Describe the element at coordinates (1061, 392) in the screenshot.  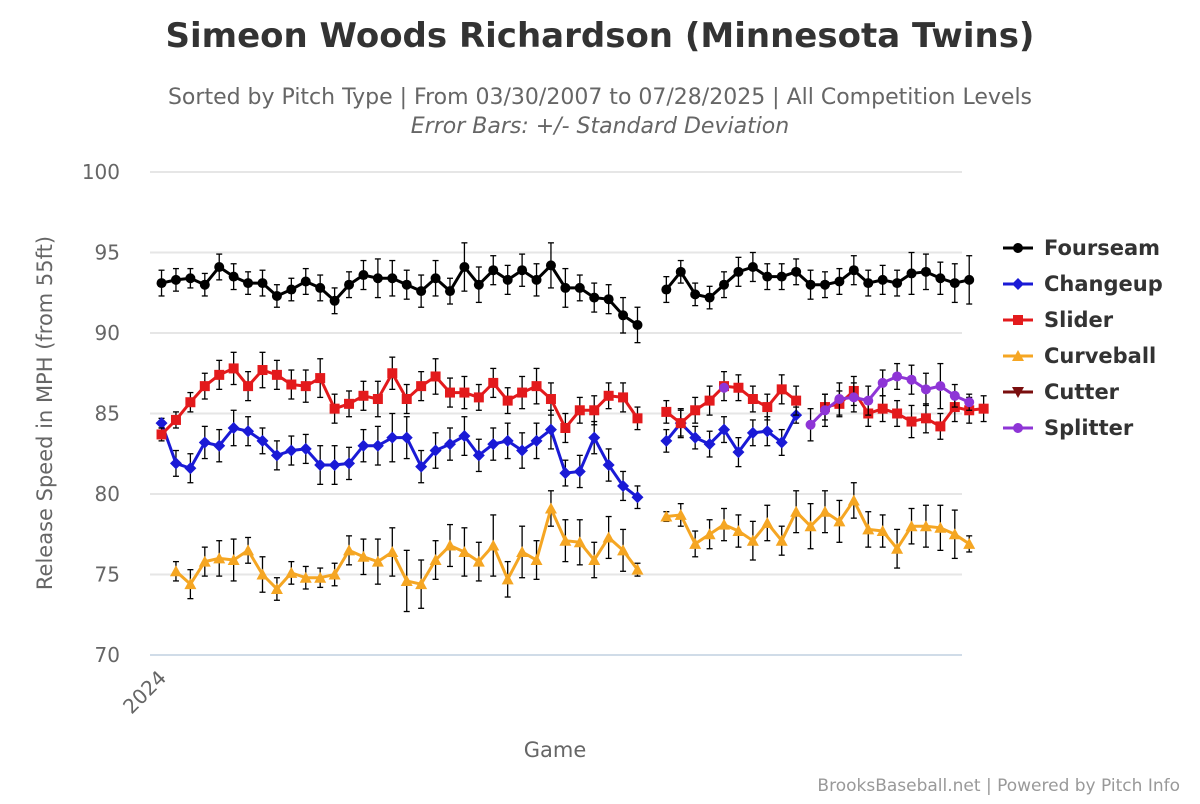
I see `legend-item-cutter: Cutter` at that location.